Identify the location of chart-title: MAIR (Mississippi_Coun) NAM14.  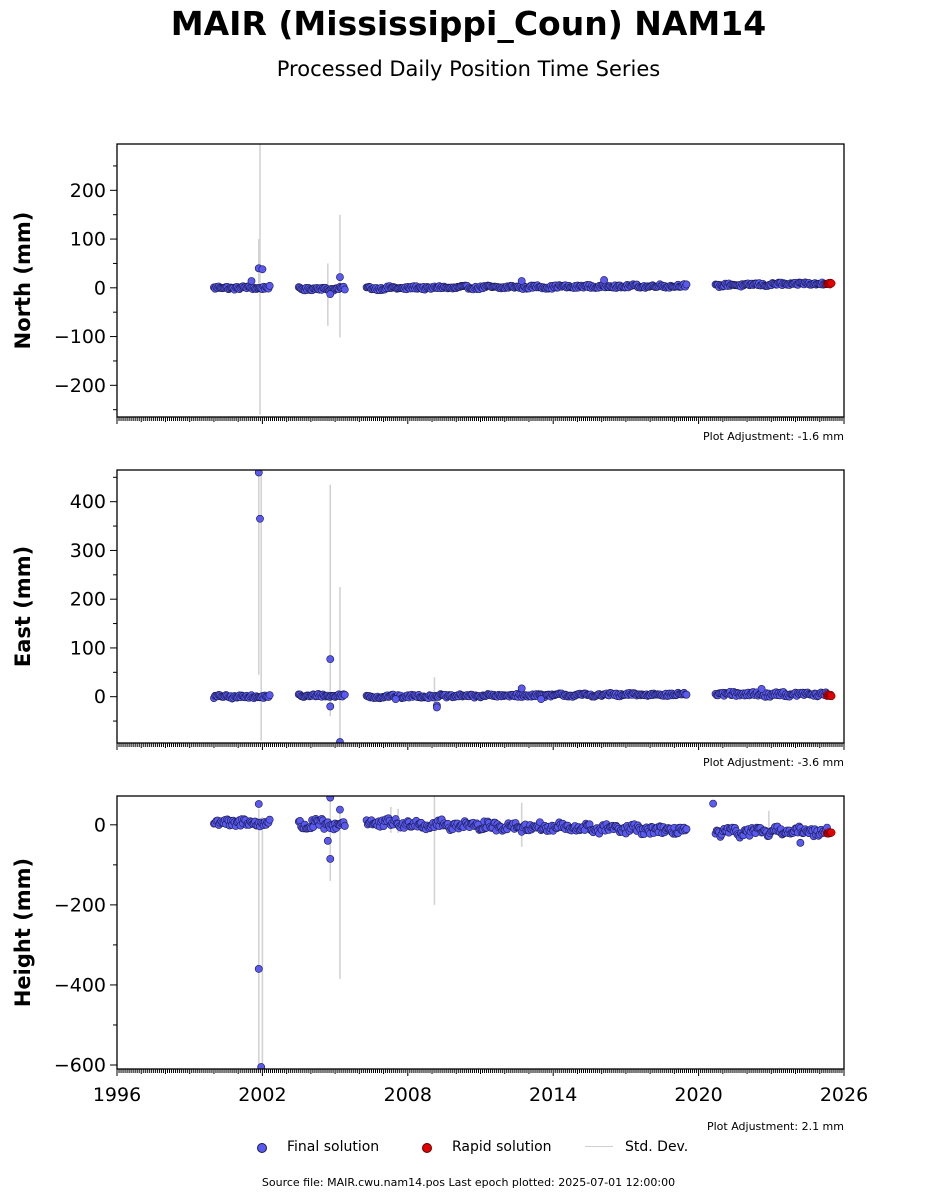
(468, 23).